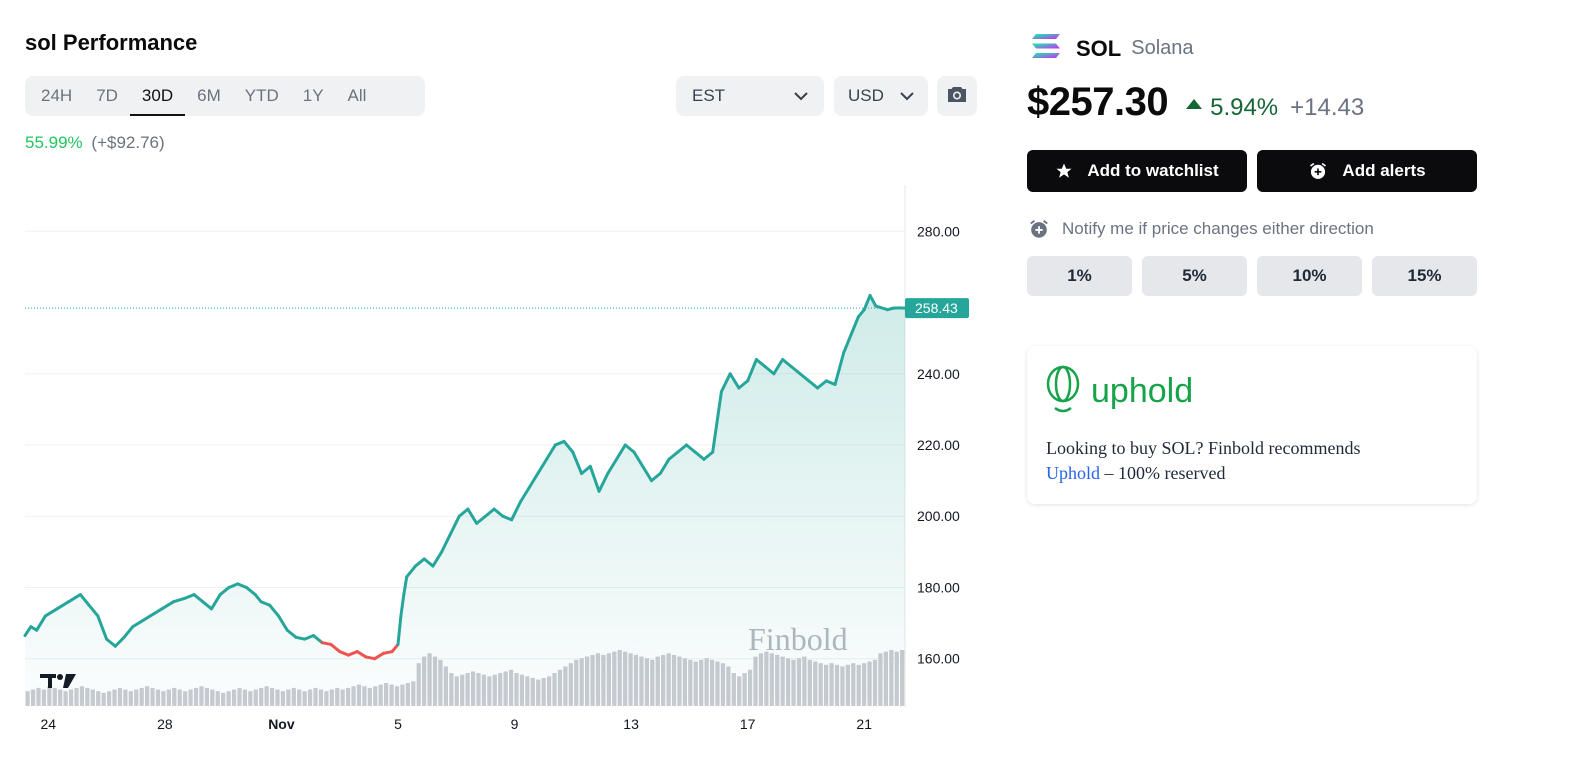  What do you see at coordinates (1079, 276) in the screenshot?
I see `notify-option-1: 1%` at bounding box center [1079, 276].